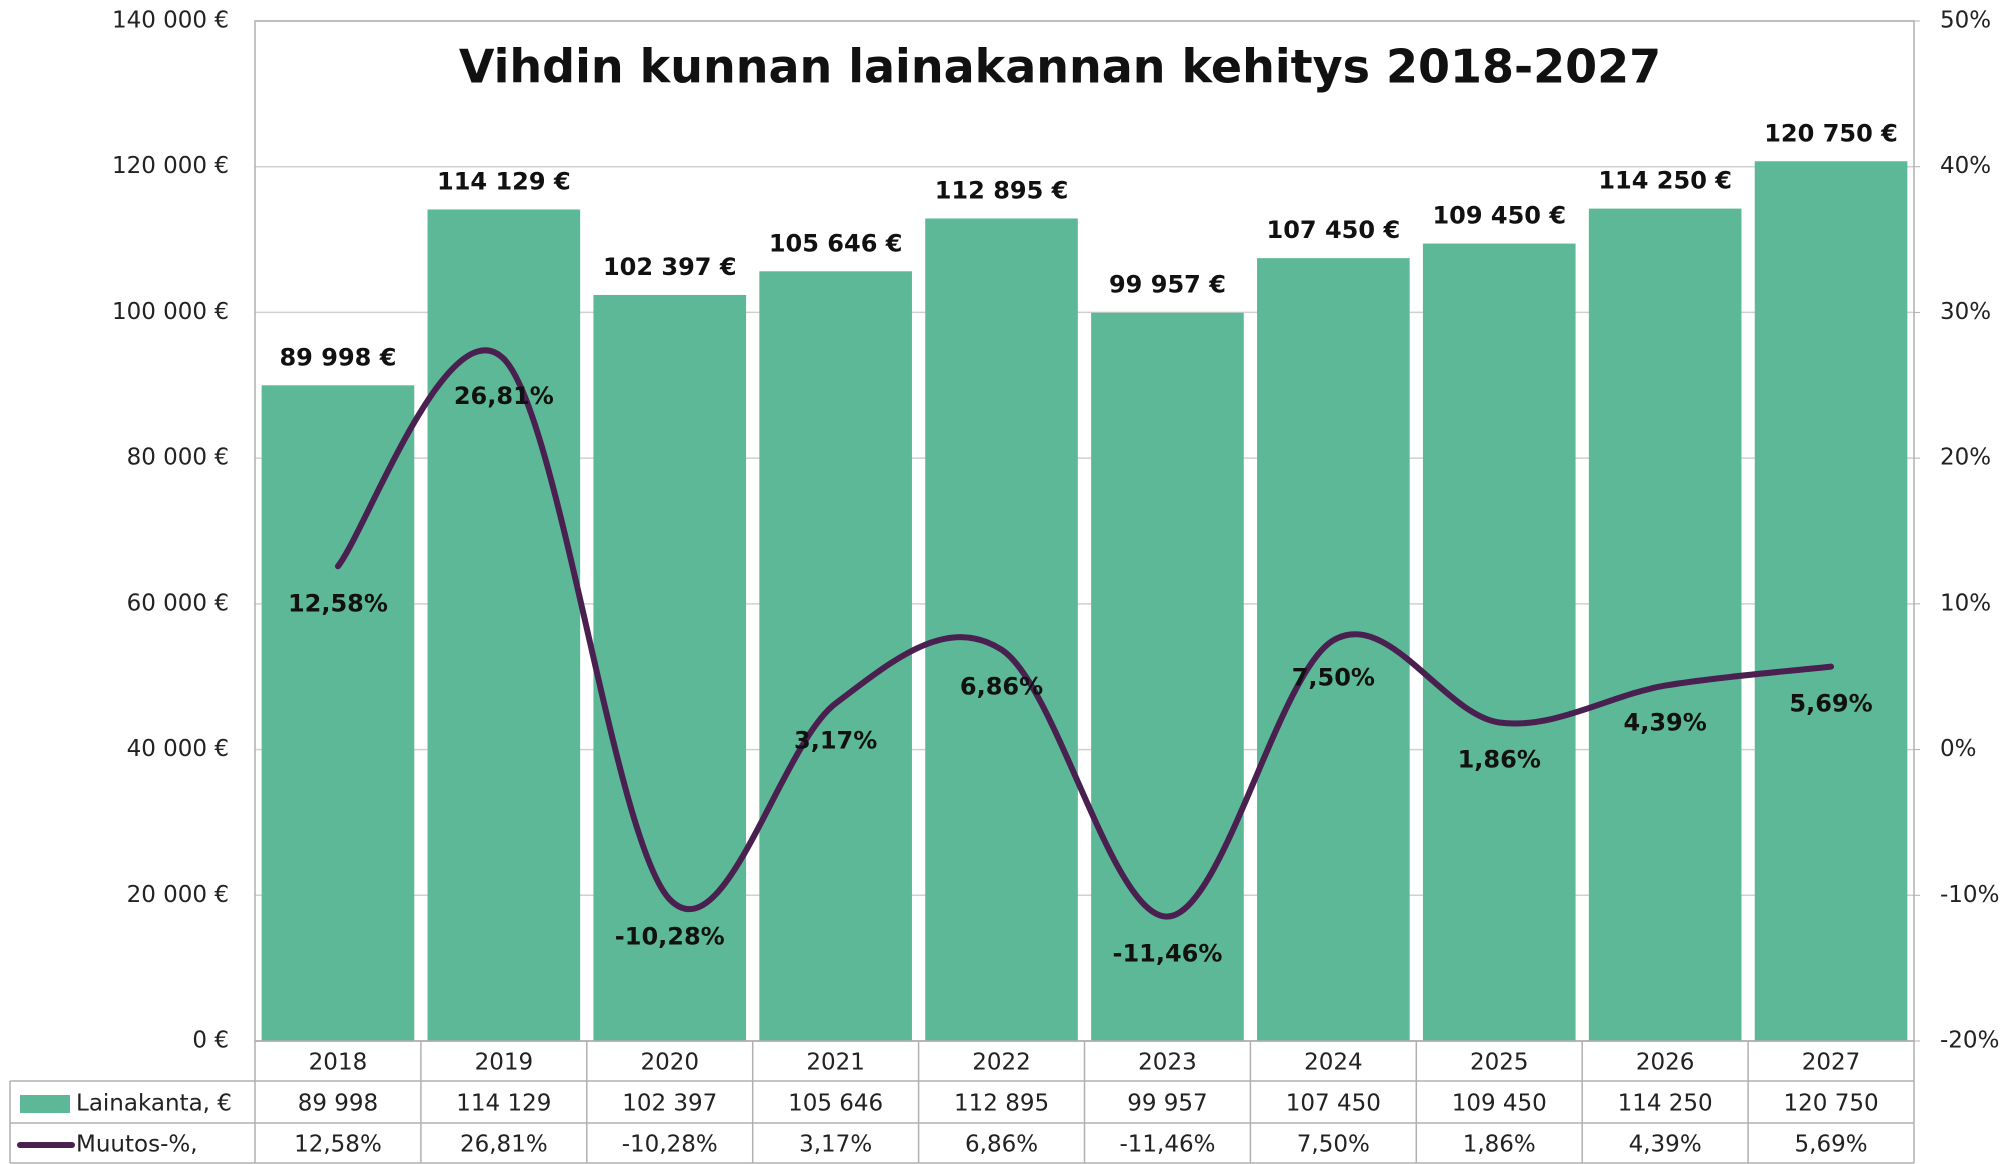  Describe the element at coordinates (178, 895) in the screenshot. I see `y-tick-label: 20 000 €` at that location.